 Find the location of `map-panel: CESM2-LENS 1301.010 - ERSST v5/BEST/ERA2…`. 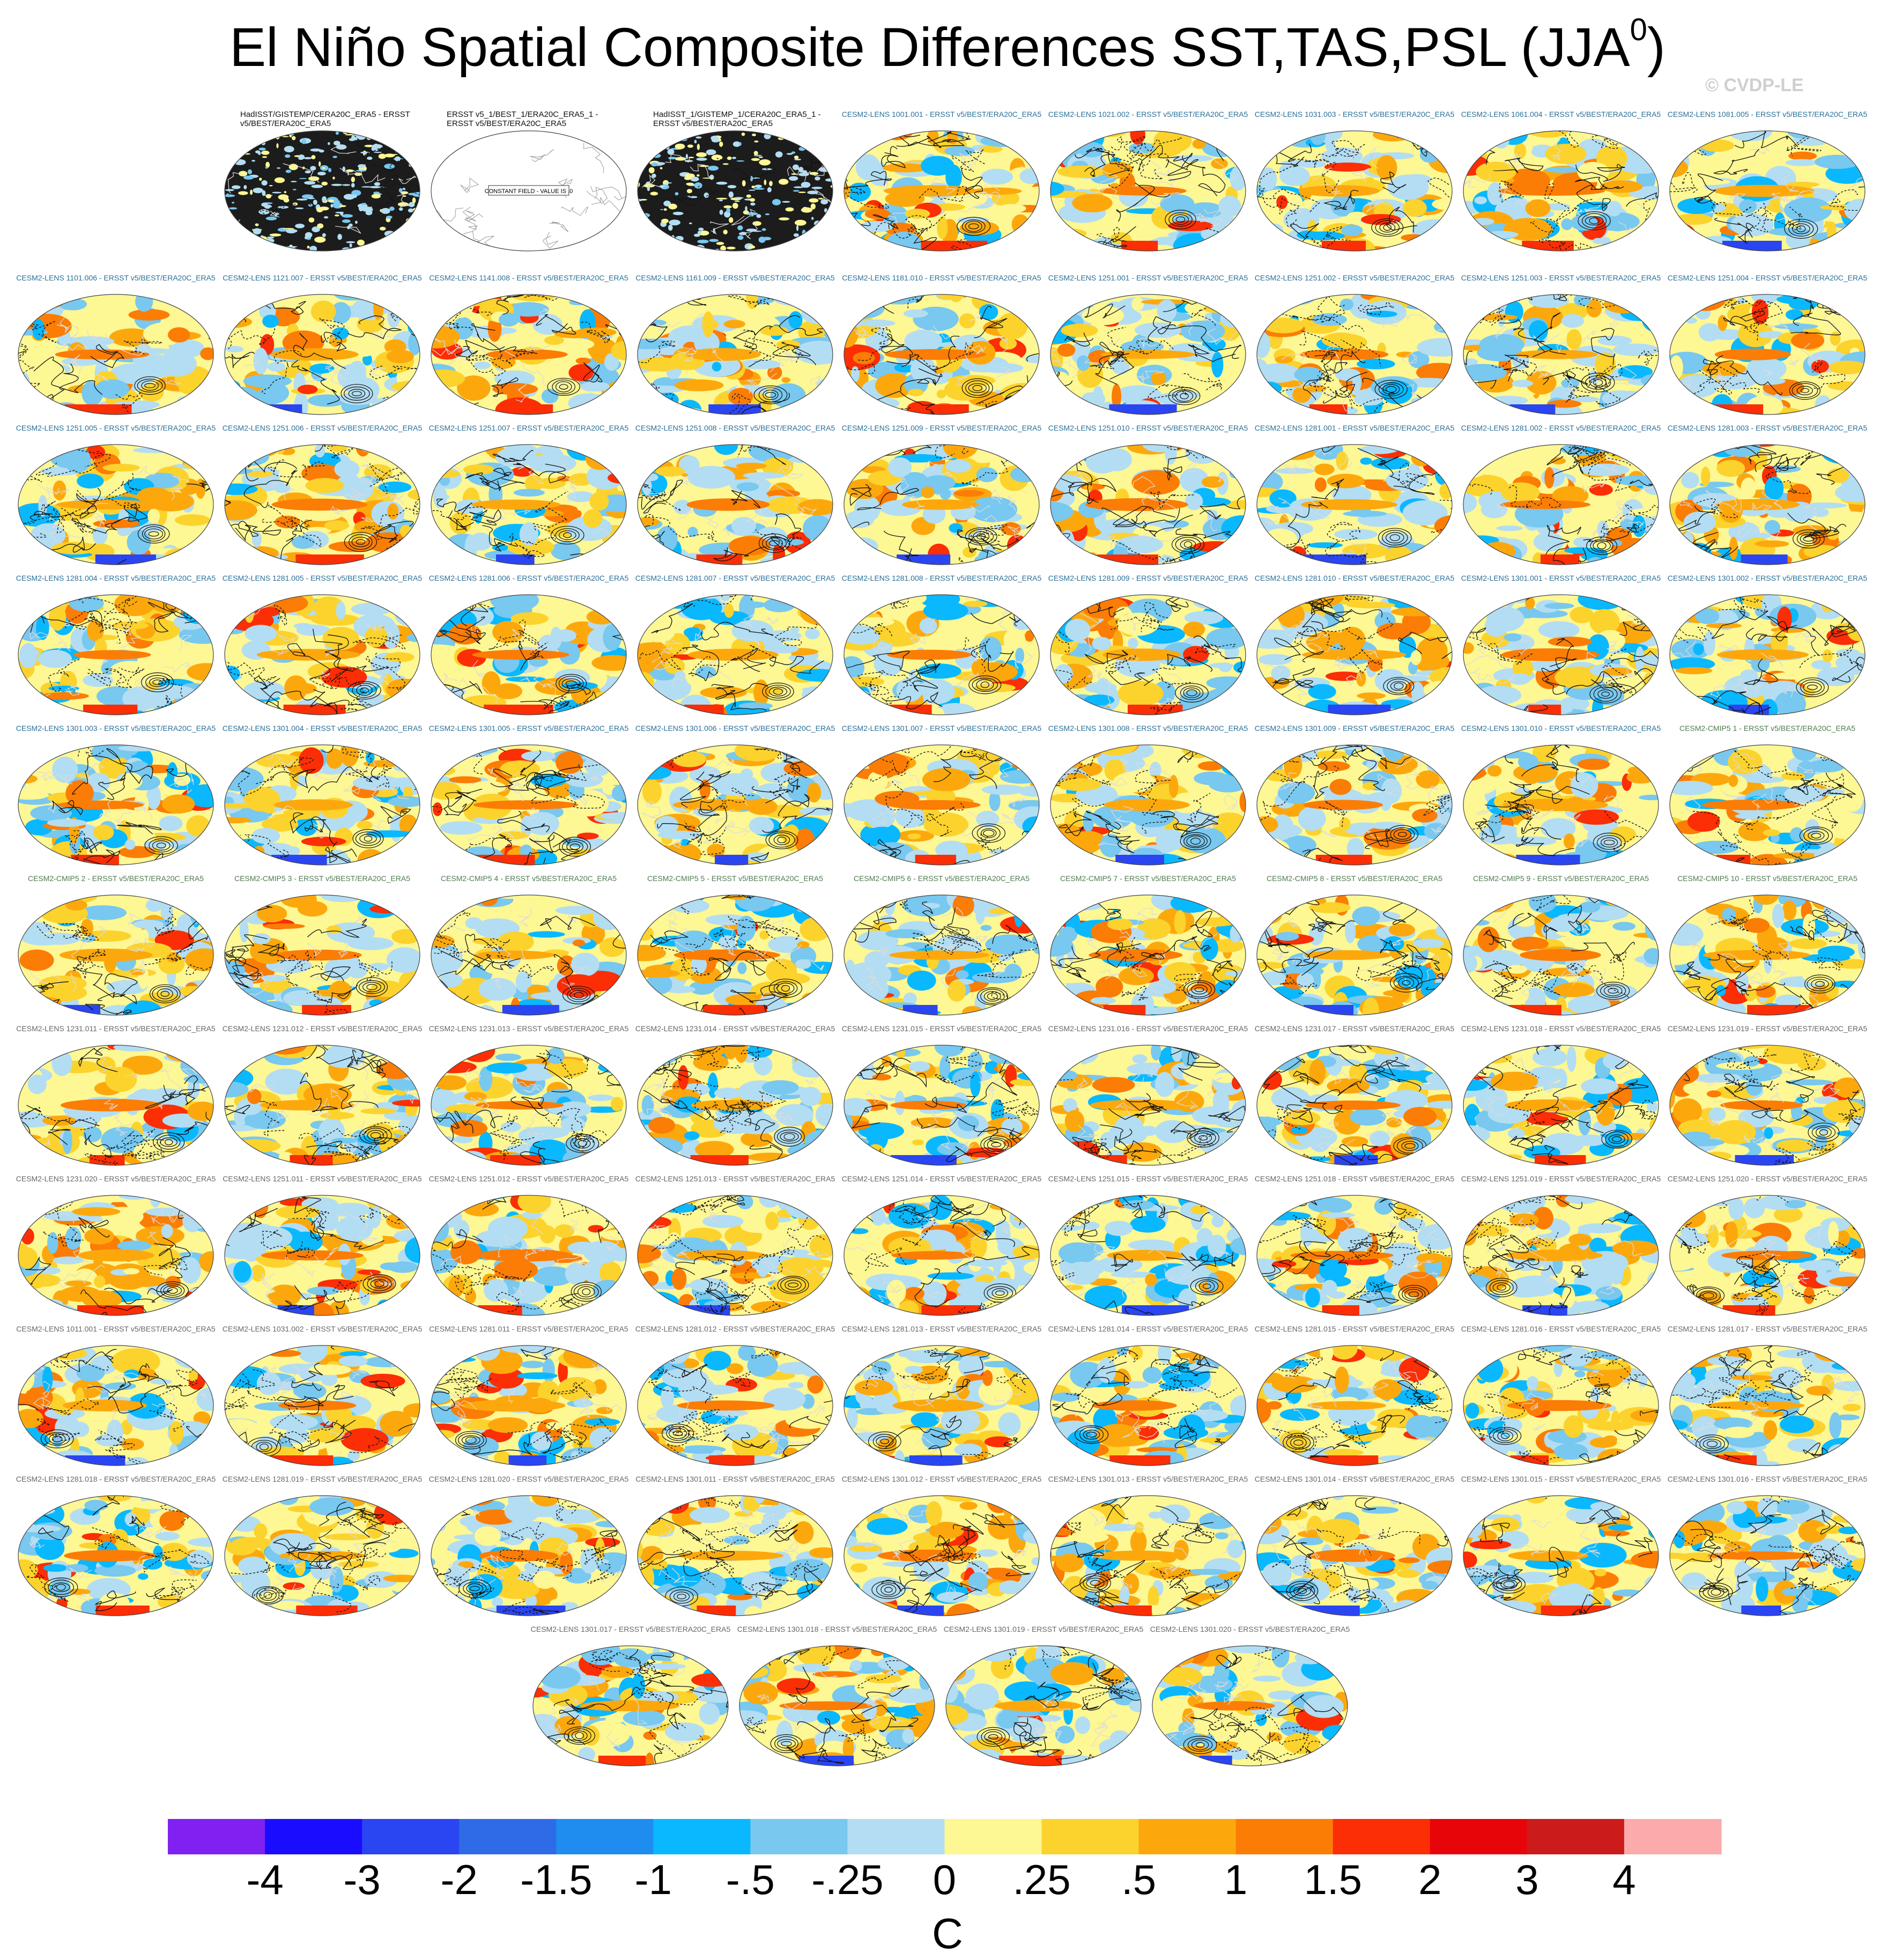

map-panel: CESM2-LENS 1301.010 - ERSST v5/BEST/ERA2… is located at coordinates (1560, 801).